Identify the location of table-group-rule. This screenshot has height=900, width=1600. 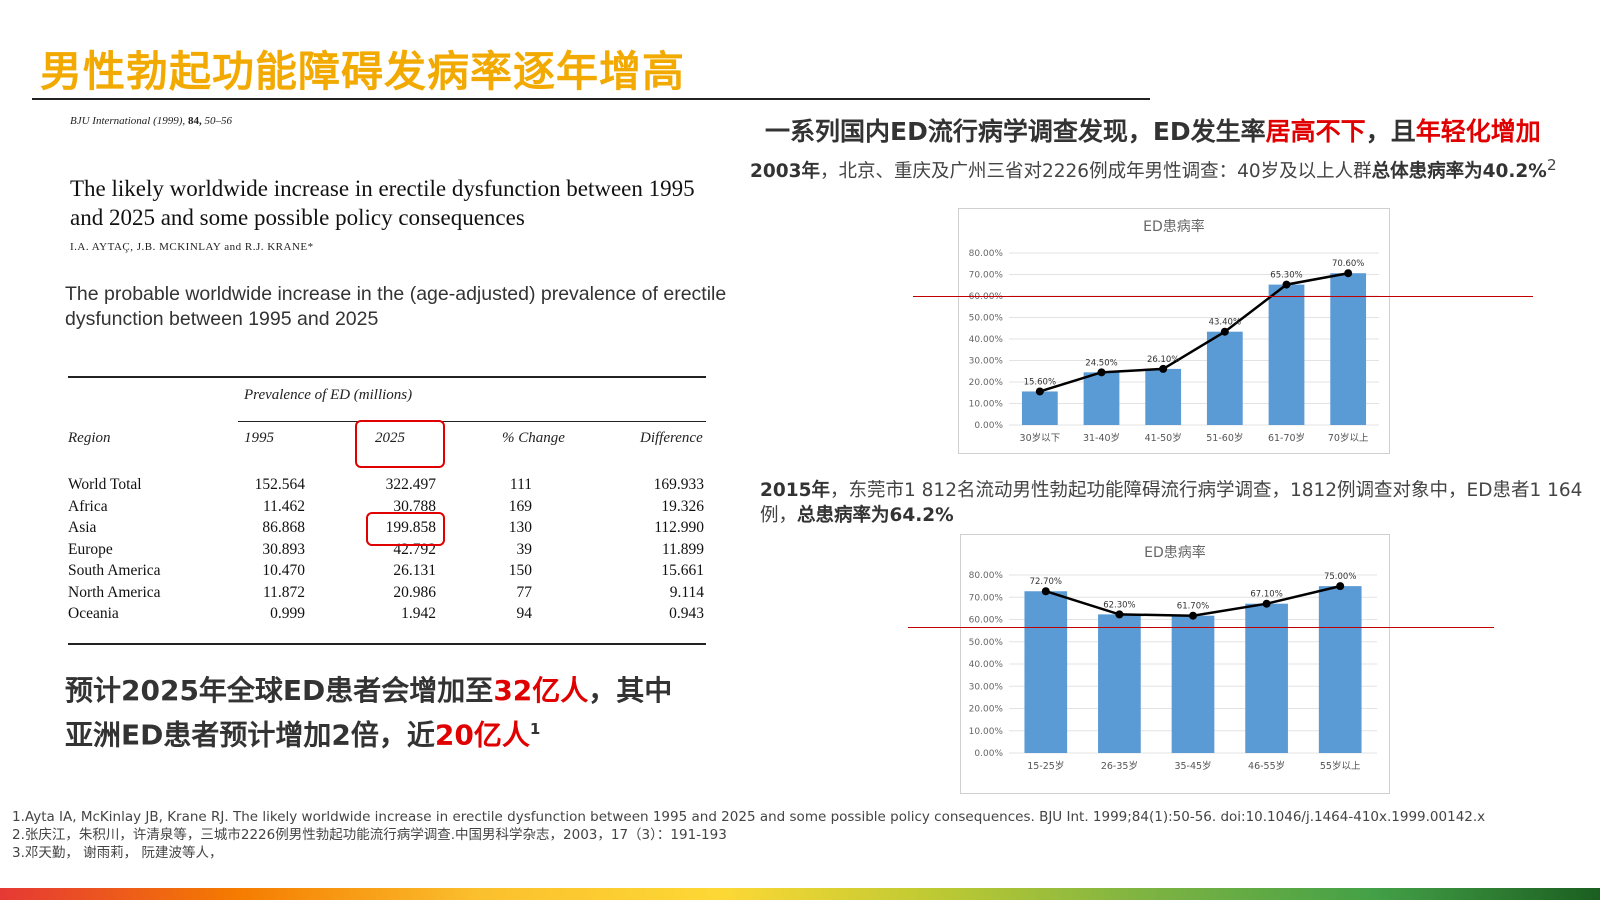
(472, 421).